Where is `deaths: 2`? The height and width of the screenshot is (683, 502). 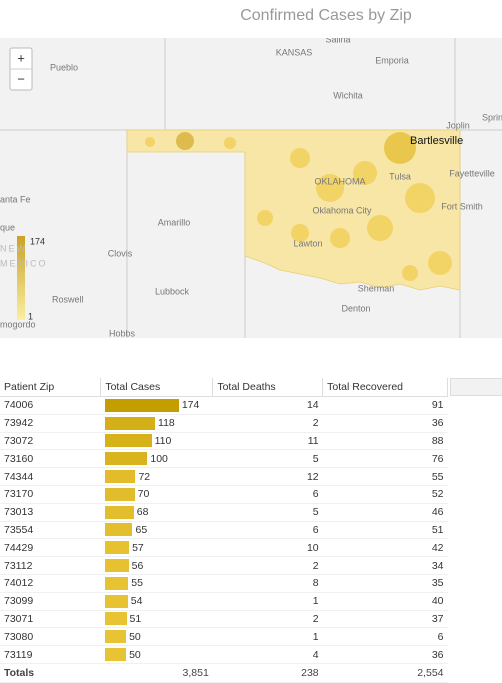 deaths: 2 is located at coordinates (267, 423).